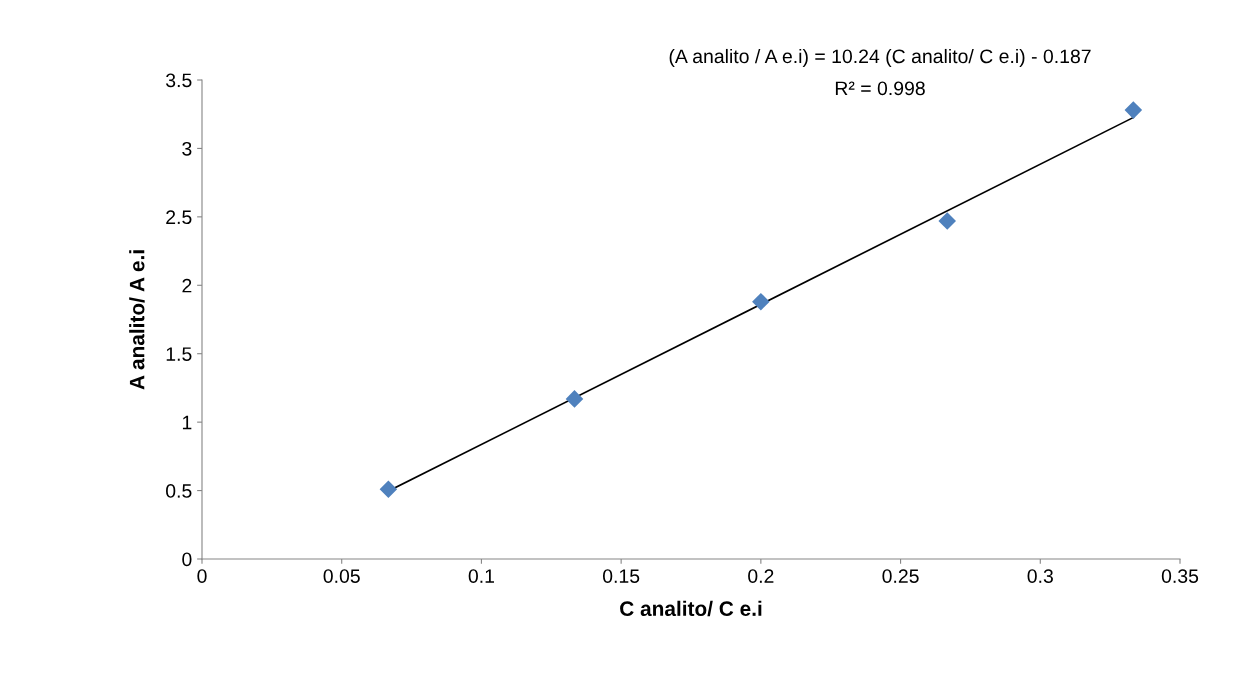 Image resolution: width=1248 pixels, height=673 pixels. What do you see at coordinates (691, 608) in the screenshot?
I see `x-axis-title: C analito/ C e.i` at bounding box center [691, 608].